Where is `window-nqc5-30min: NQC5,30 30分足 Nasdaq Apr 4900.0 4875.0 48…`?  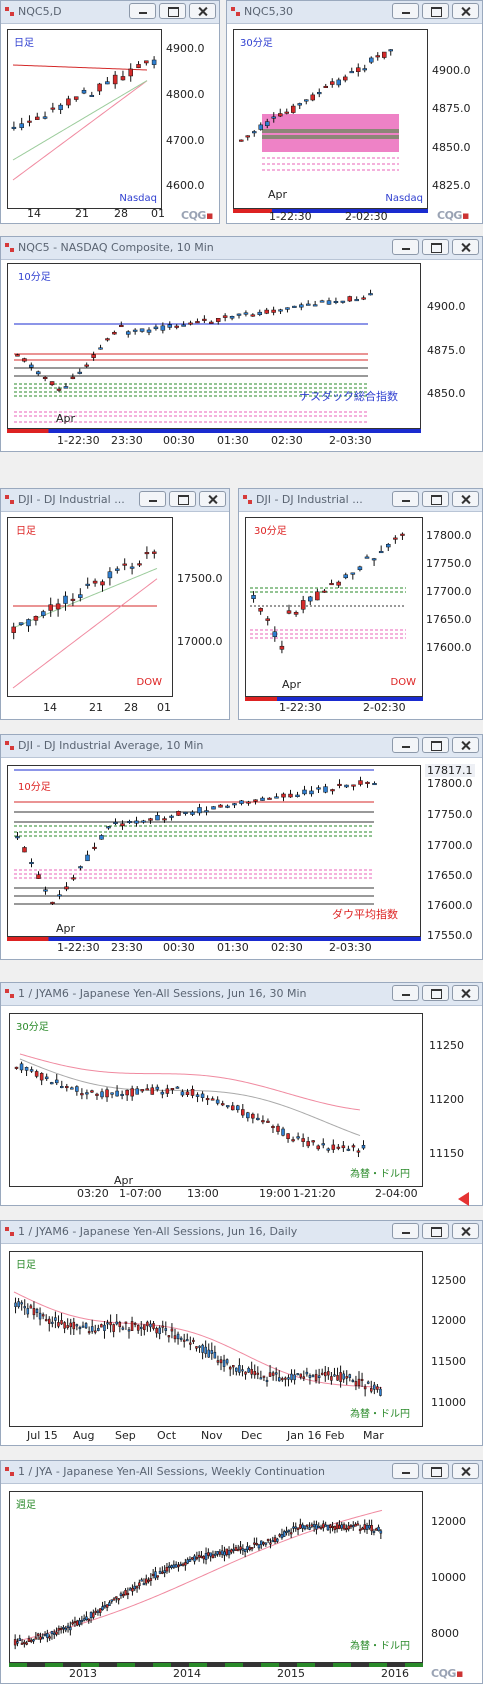
window-nqc5-30min: NQC5,30 30分足 Nasdaq Apr 4900.0 4875.0 48… is located at coordinates (354, 112).